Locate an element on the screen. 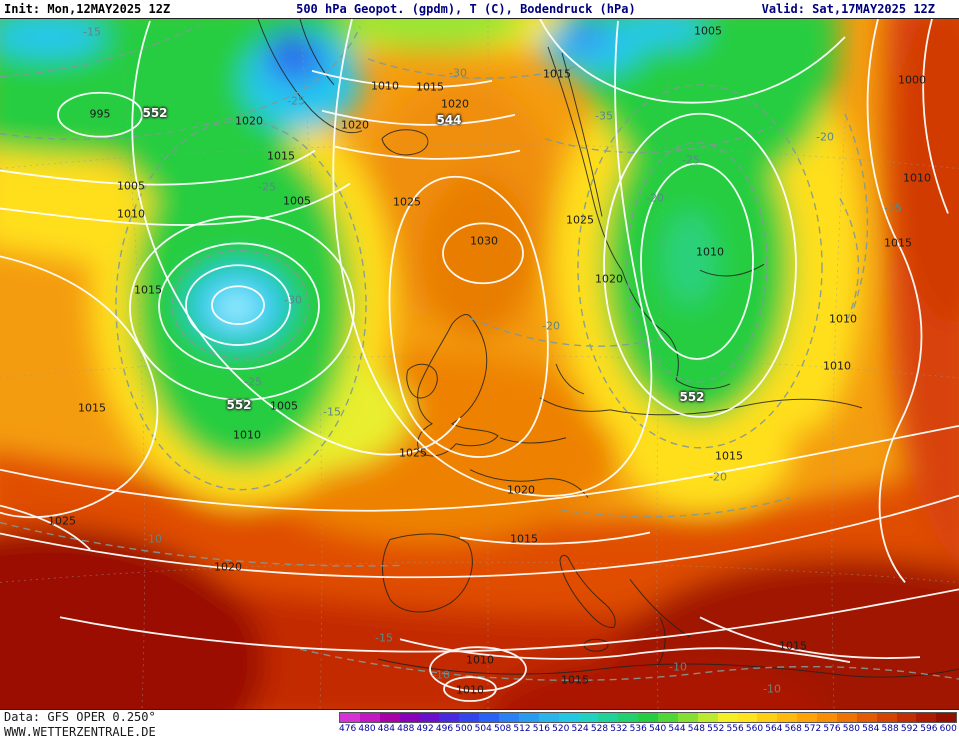  pressure-label: 995 is located at coordinates (100, 114).